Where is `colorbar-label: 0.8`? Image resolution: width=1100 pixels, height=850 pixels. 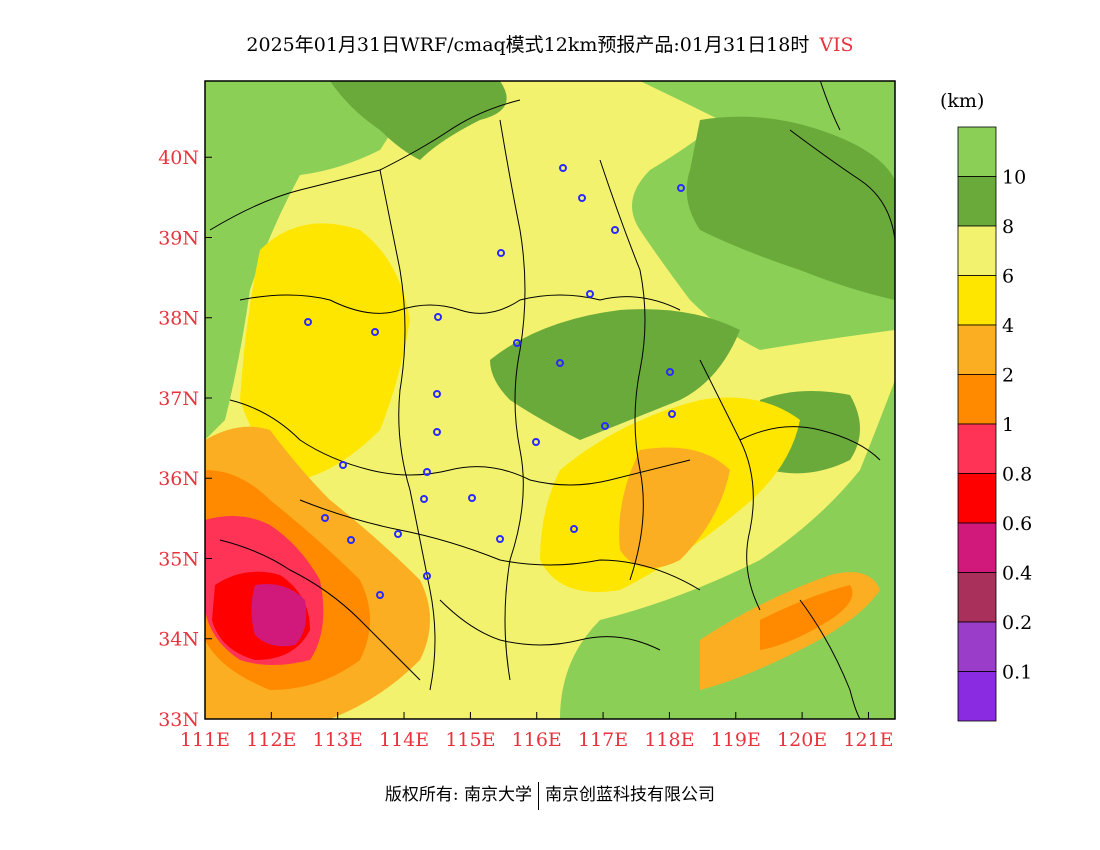
colorbar-label: 0.8 is located at coordinates (1017, 475).